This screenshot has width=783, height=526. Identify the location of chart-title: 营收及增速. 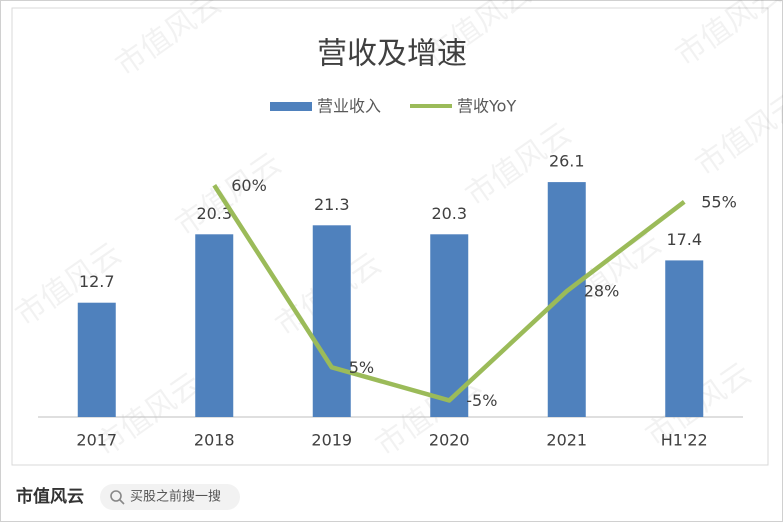
(392, 54).